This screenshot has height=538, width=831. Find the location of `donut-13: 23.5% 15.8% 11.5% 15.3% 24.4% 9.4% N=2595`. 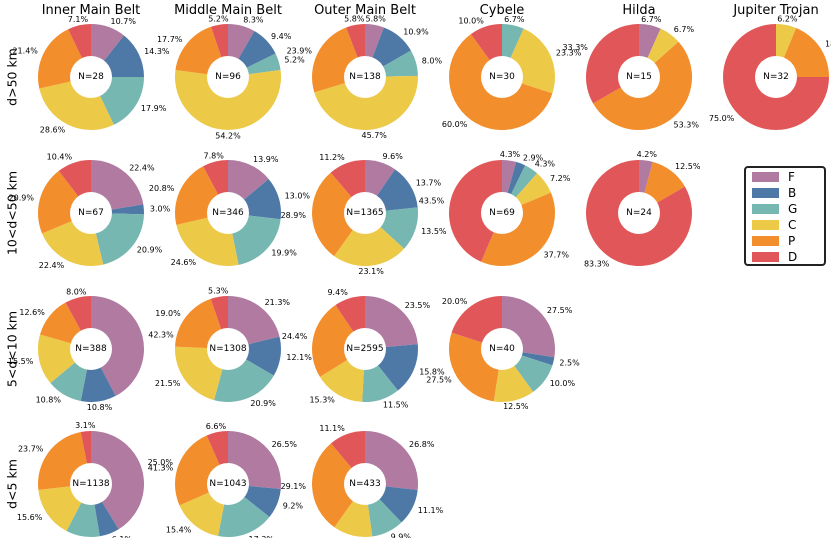

donut-13: 23.5% 15.8% 11.5% 15.3% 24.4% 9.4% N=2595 is located at coordinates (363, 349).